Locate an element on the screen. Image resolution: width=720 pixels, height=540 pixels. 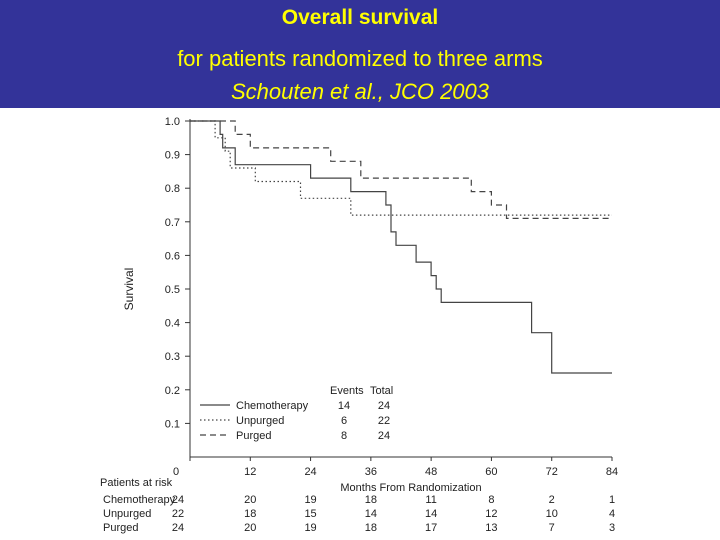
risk-cell: 7 is located at coordinates (552, 528).